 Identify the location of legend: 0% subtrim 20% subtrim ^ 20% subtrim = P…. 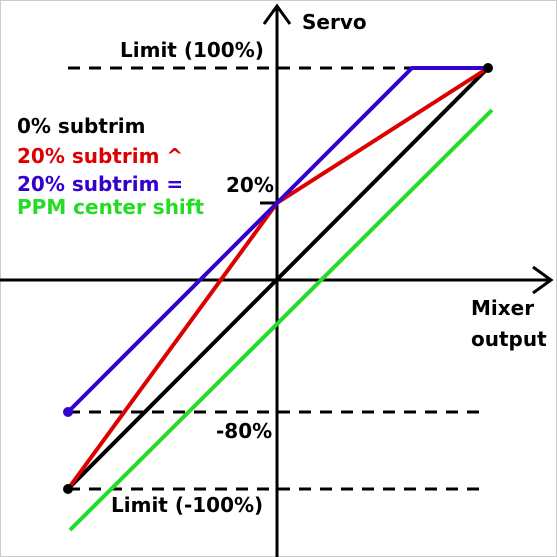
(110, 166).